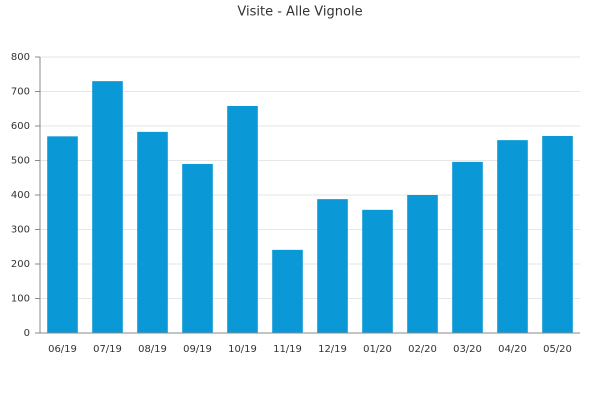  Describe the element at coordinates (332, 349) in the screenshot. I see `x-tick-label: 12/19` at that location.